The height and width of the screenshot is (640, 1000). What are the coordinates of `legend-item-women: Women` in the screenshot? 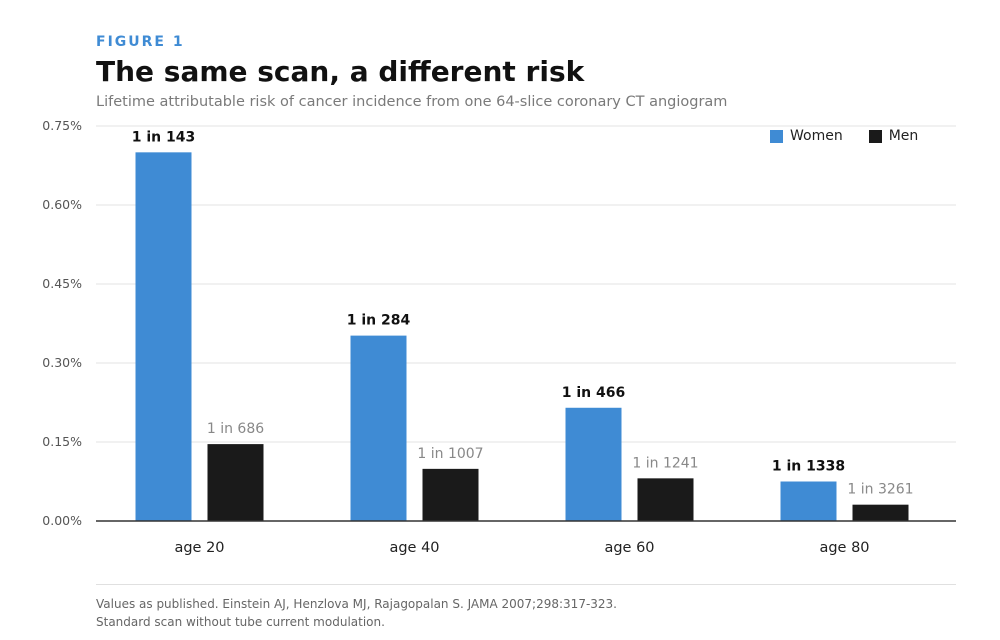 It's located at (806, 136).